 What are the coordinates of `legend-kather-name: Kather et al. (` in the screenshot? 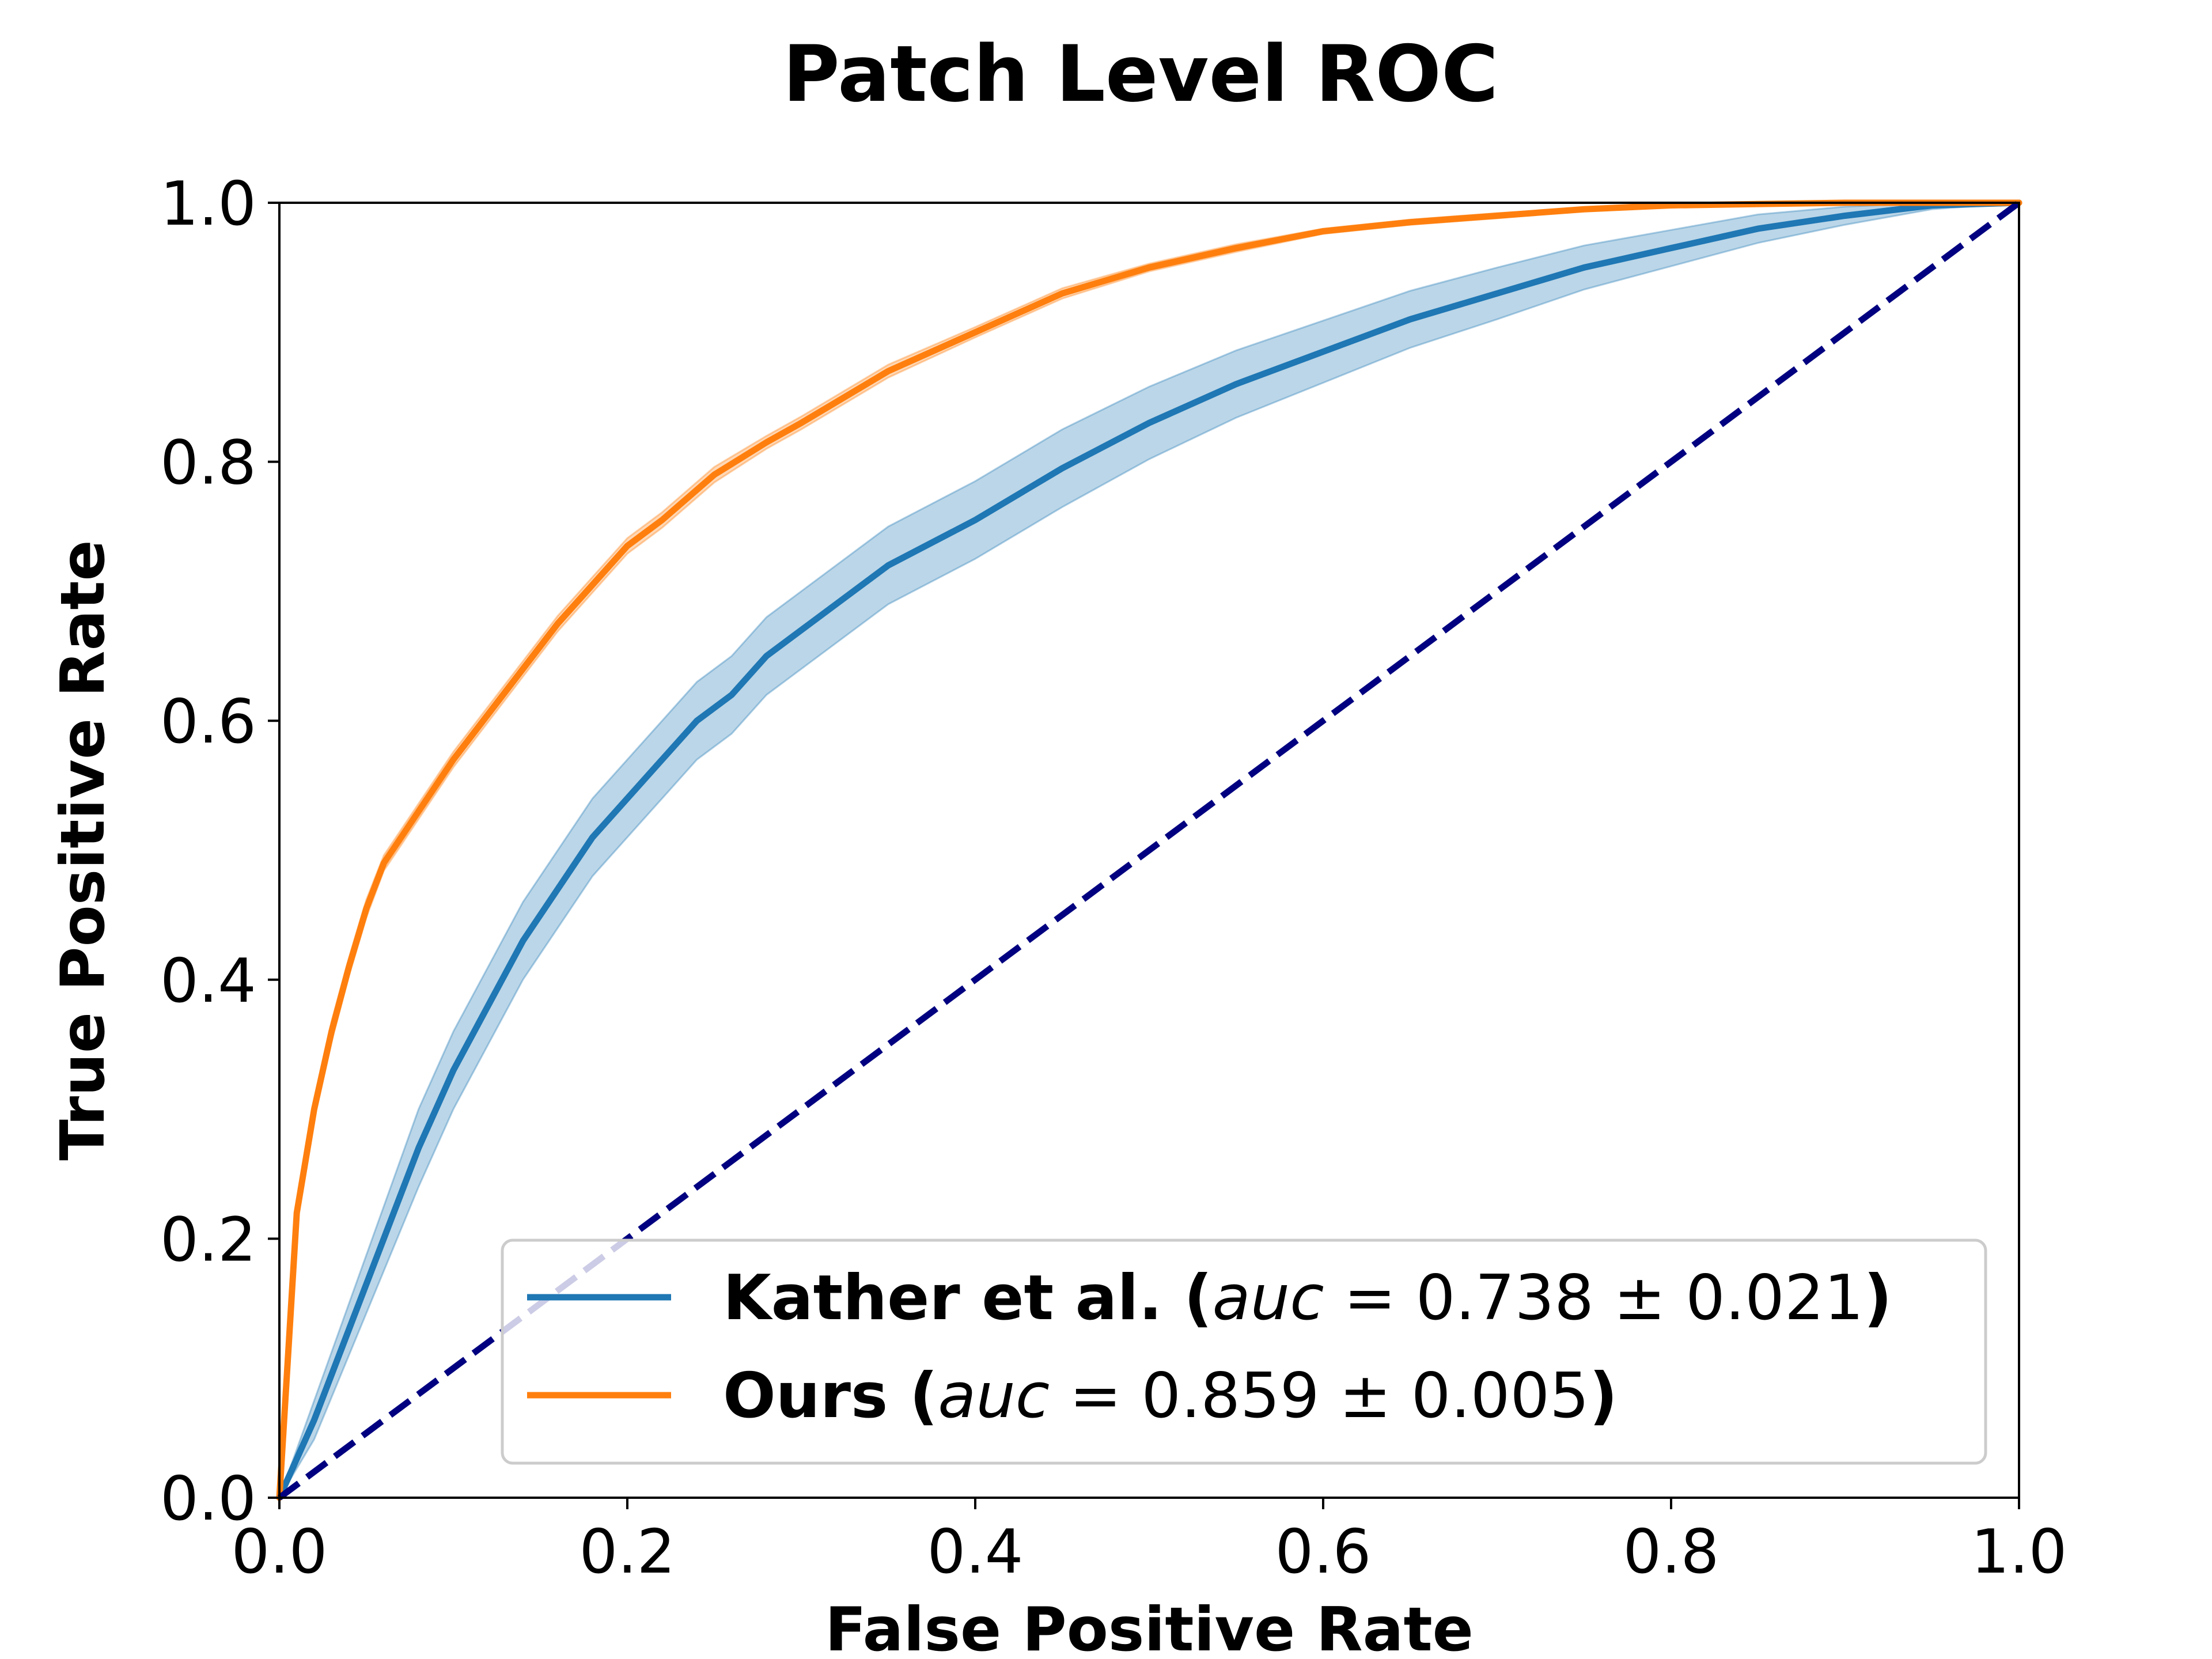 It's located at (968, 1298).